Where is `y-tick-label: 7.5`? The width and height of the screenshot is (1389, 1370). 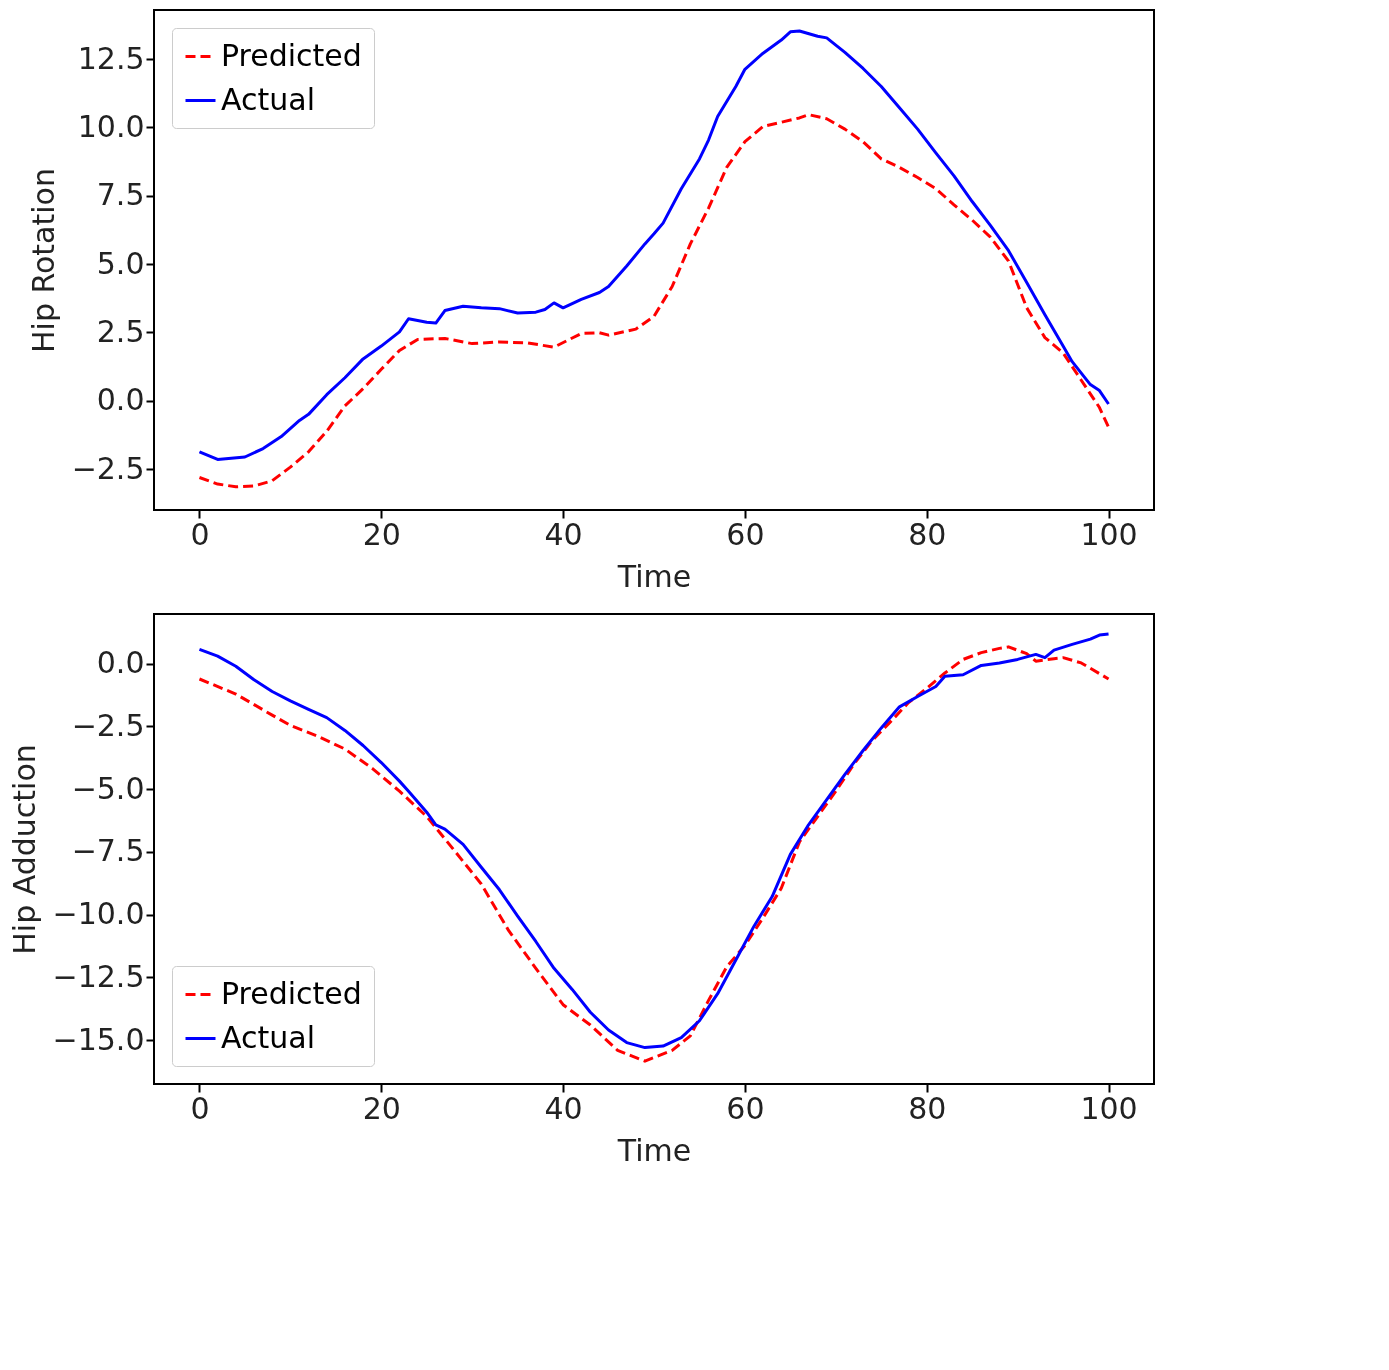
y-tick-label: 7.5 is located at coordinates (120, 195).